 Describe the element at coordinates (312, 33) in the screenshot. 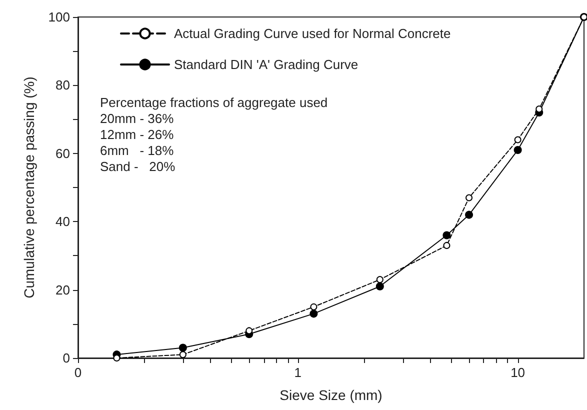

I see `legend-label: Actual Grading Curve used for Normal Concrete` at that location.